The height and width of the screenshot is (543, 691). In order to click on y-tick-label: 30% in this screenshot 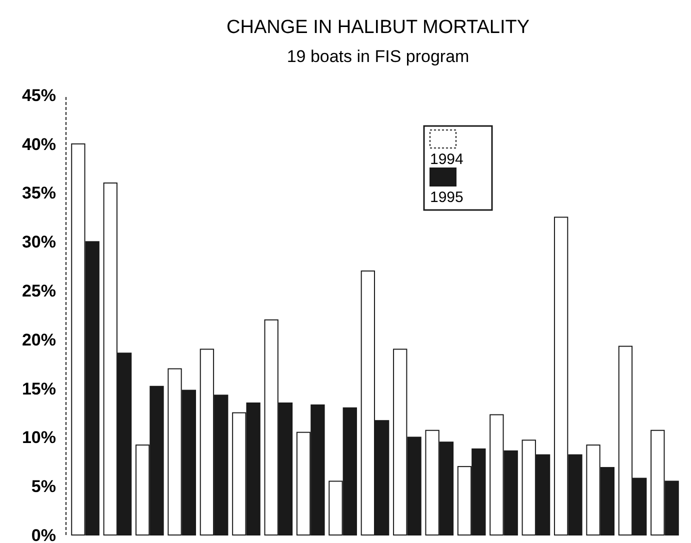, I will do `click(39, 242)`.